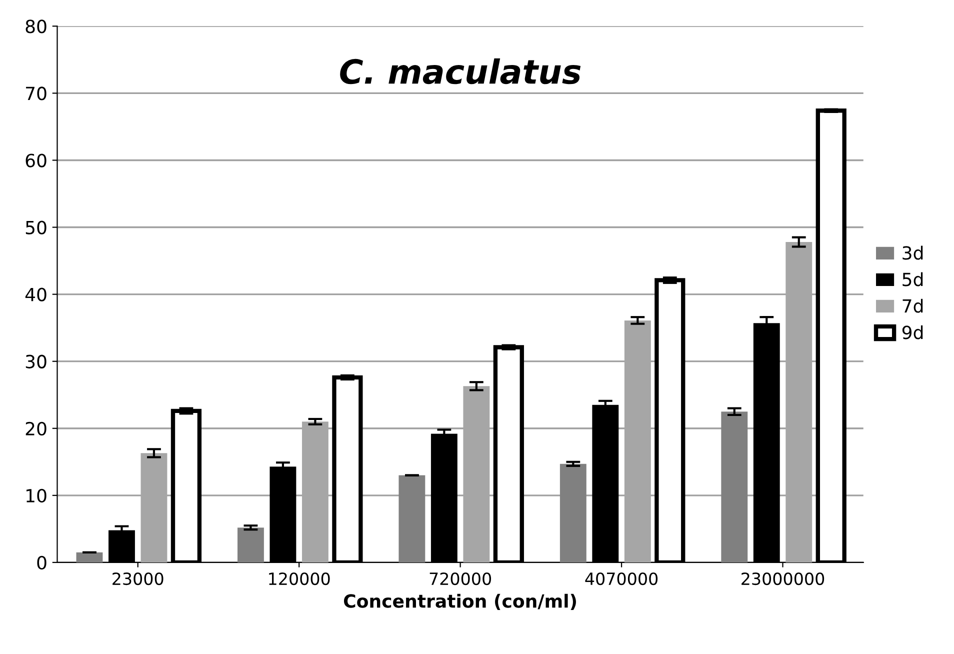  Describe the element at coordinates (36, 429) in the screenshot. I see `y-tick-label: 20` at that location.